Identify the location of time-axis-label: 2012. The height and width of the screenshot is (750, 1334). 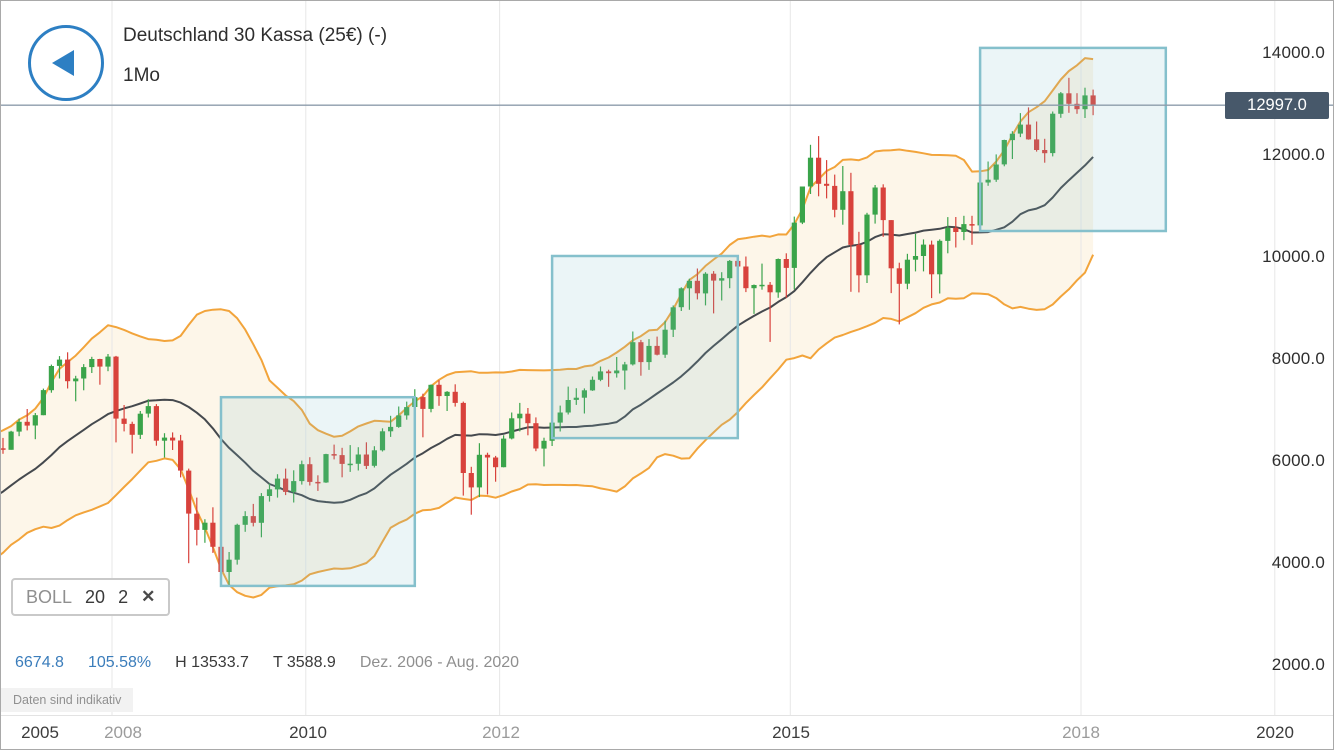
(501, 732).